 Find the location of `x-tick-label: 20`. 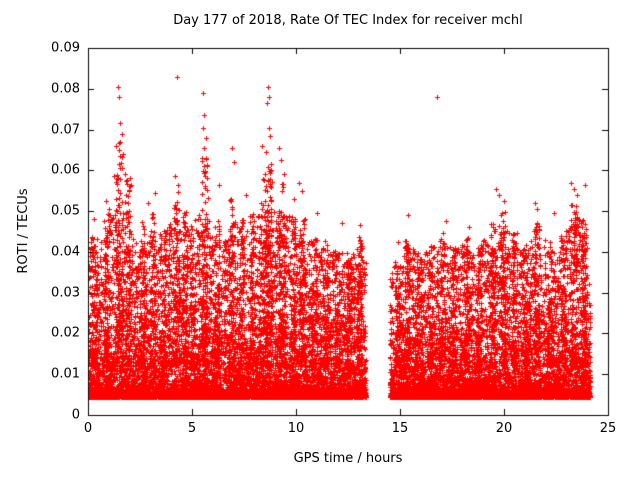

x-tick-label: 20 is located at coordinates (504, 428).